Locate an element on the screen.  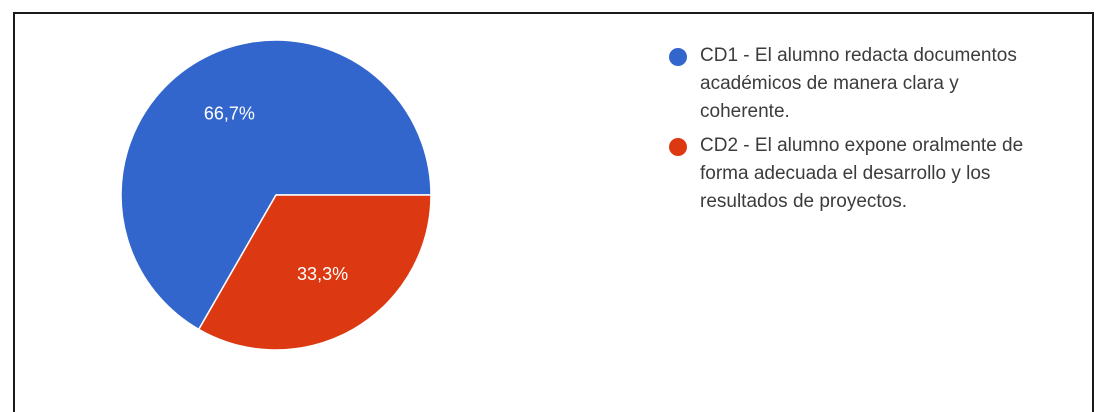
data-label-cd1: 66,7% is located at coordinates (229, 113).